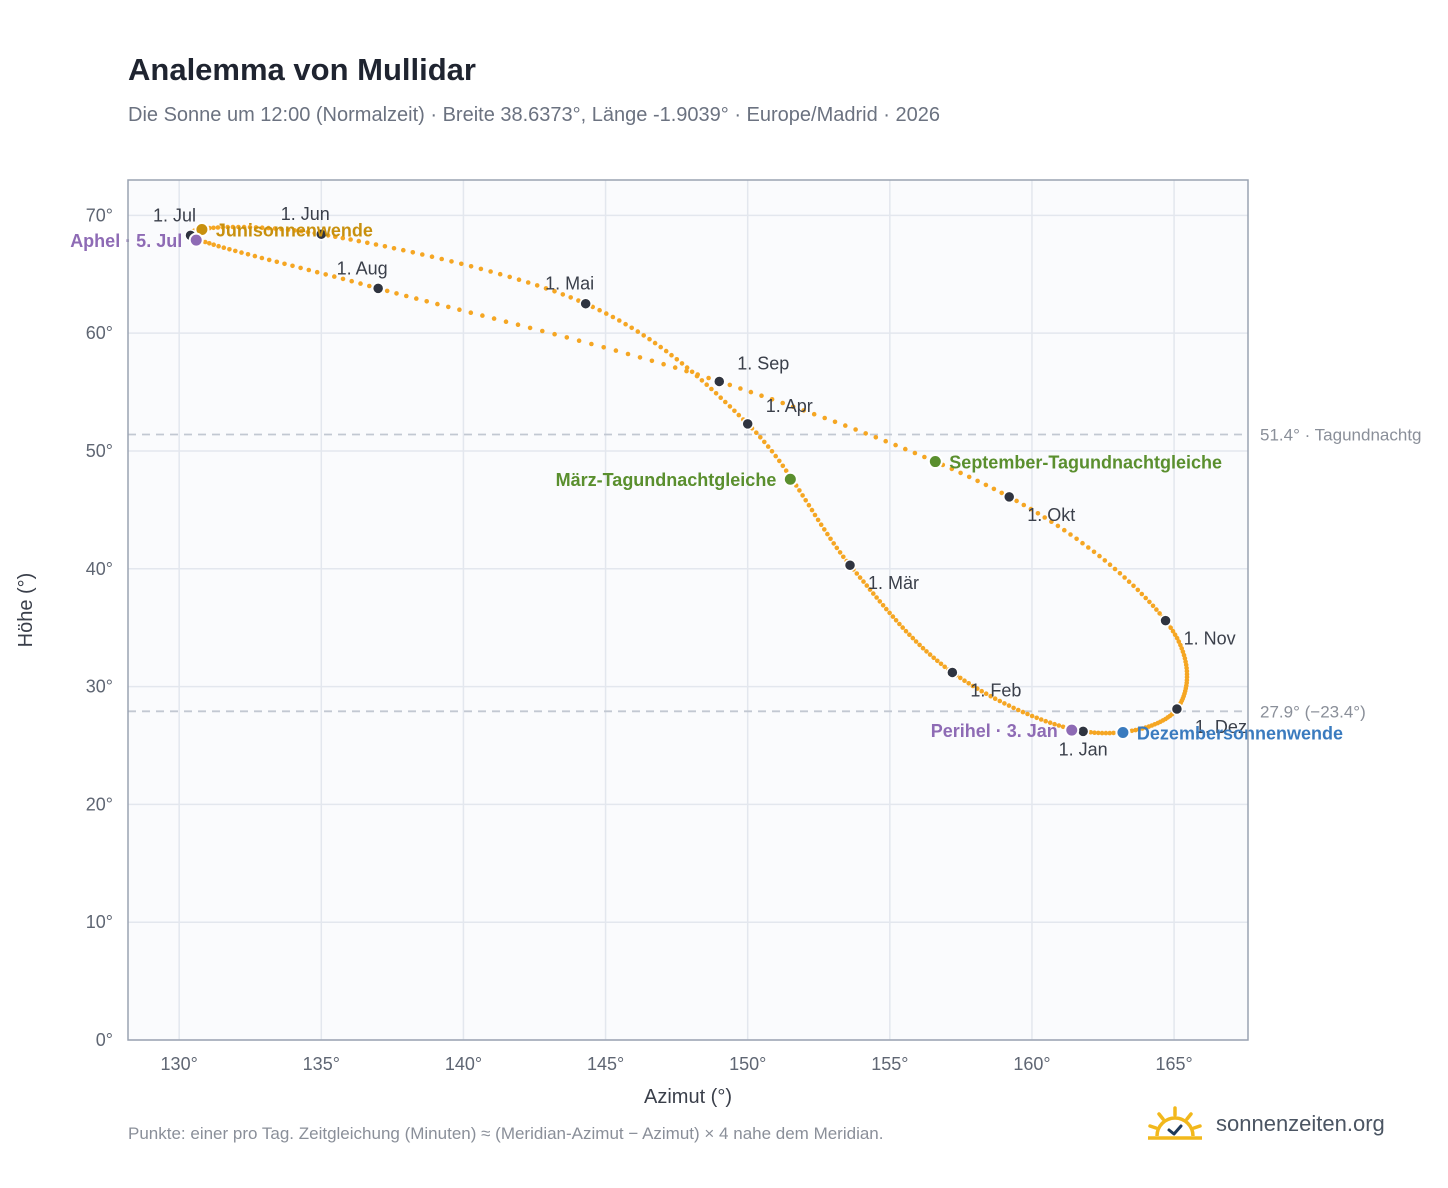 This screenshot has height=1188, width=1448. What do you see at coordinates (1300, 1123) in the screenshot?
I see `brand-name: sonnenzeiten.org` at bounding box center [1300, 1123].